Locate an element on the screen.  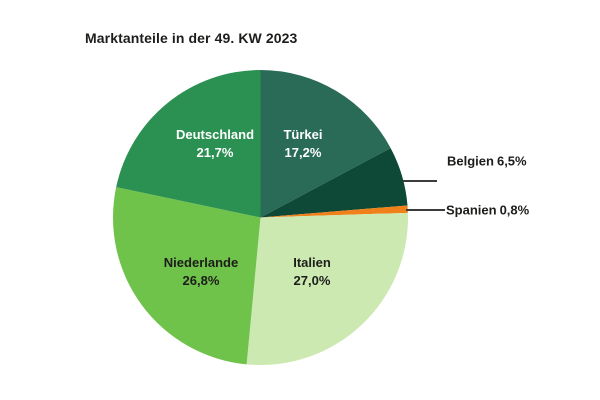
pie-slice-tuerkei is located at coordinates (325, 143).